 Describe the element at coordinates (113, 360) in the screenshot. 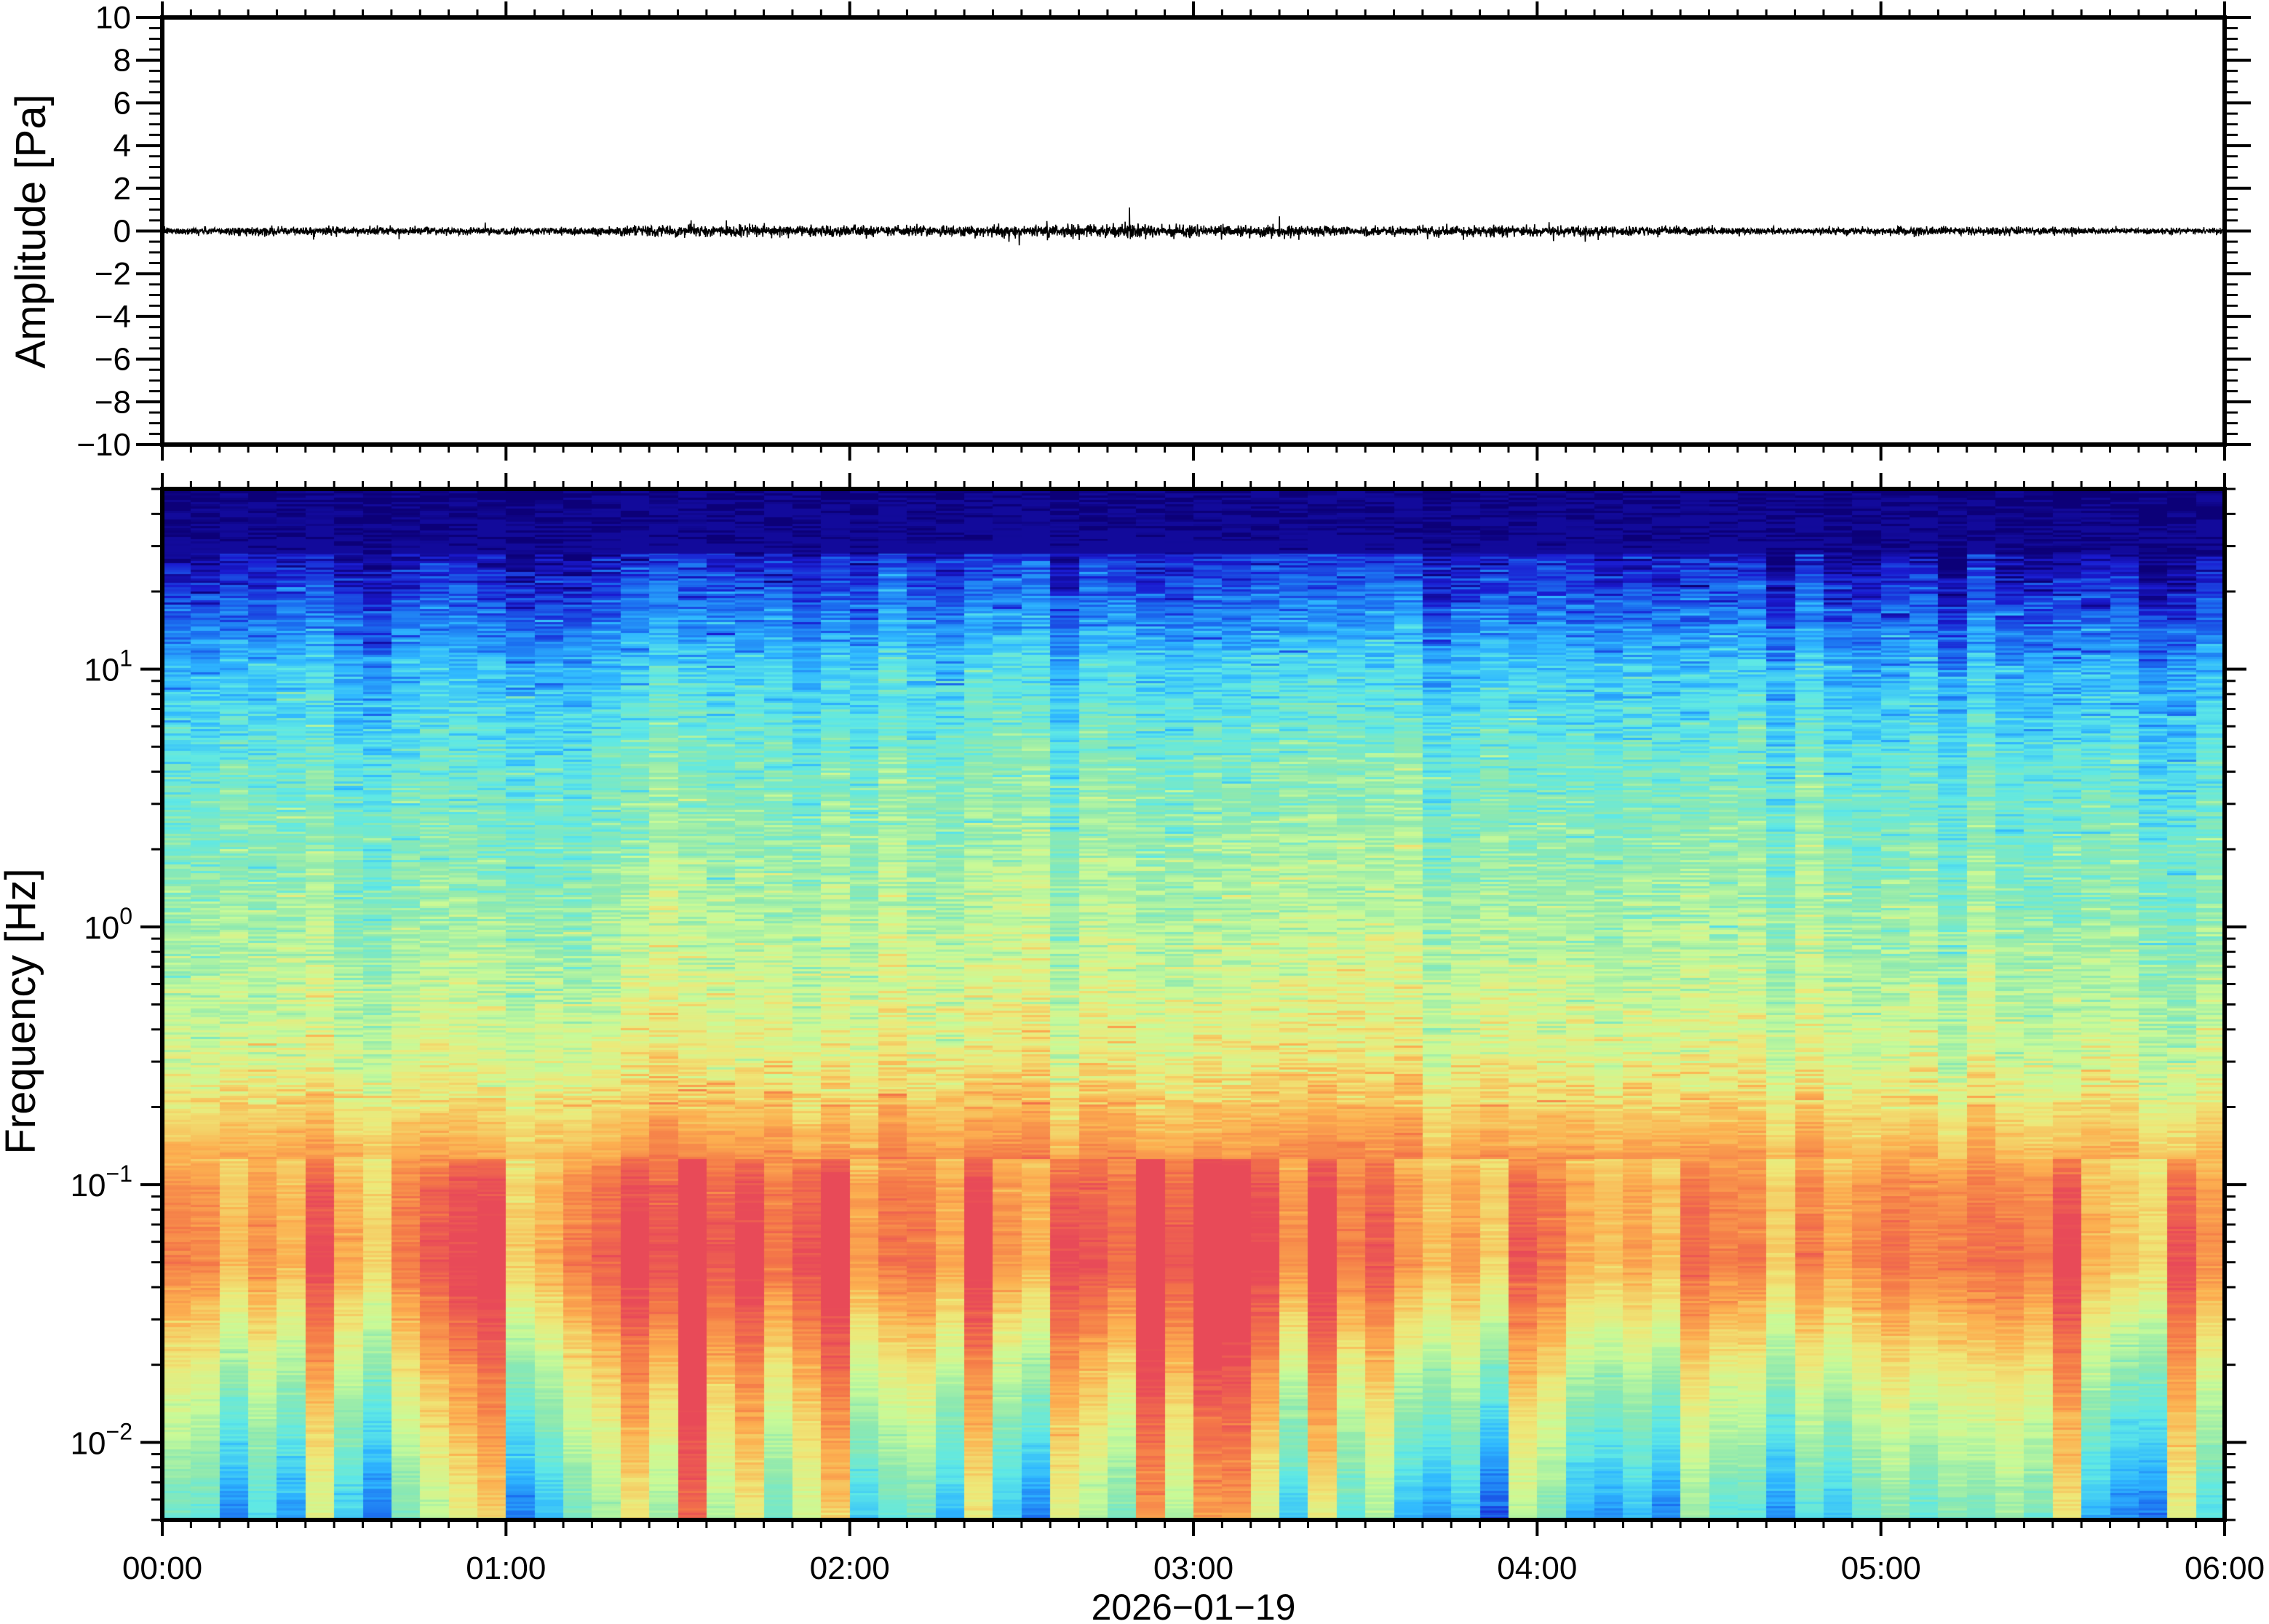

I see `amplitude-tick-label: −6` at that location.